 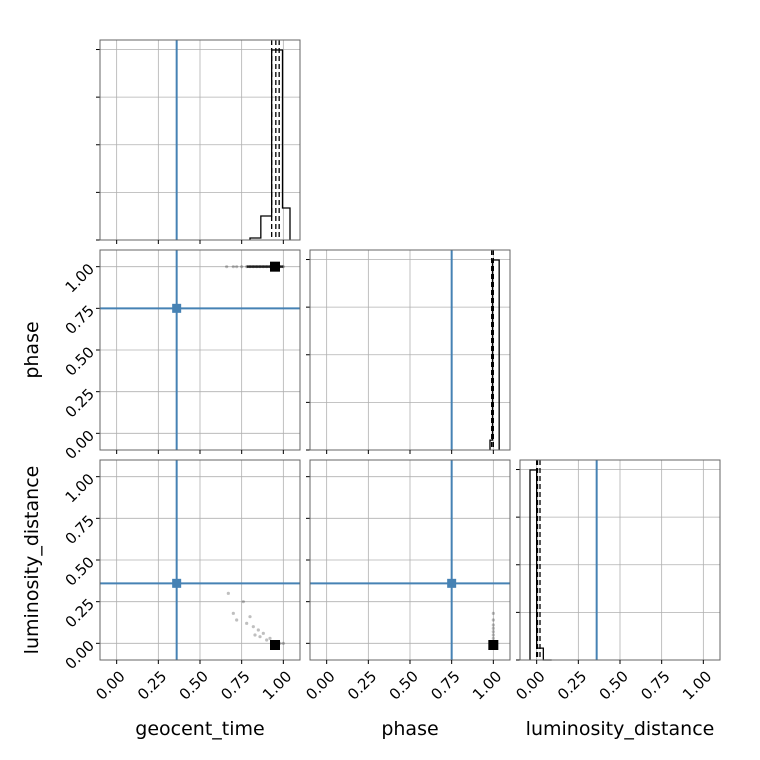 What do you see at coordinates (32, 560) in the screenshot?
I see `yaxis-label-luminosity_distance: luminosity_distance` at bounding box center [32, 560].